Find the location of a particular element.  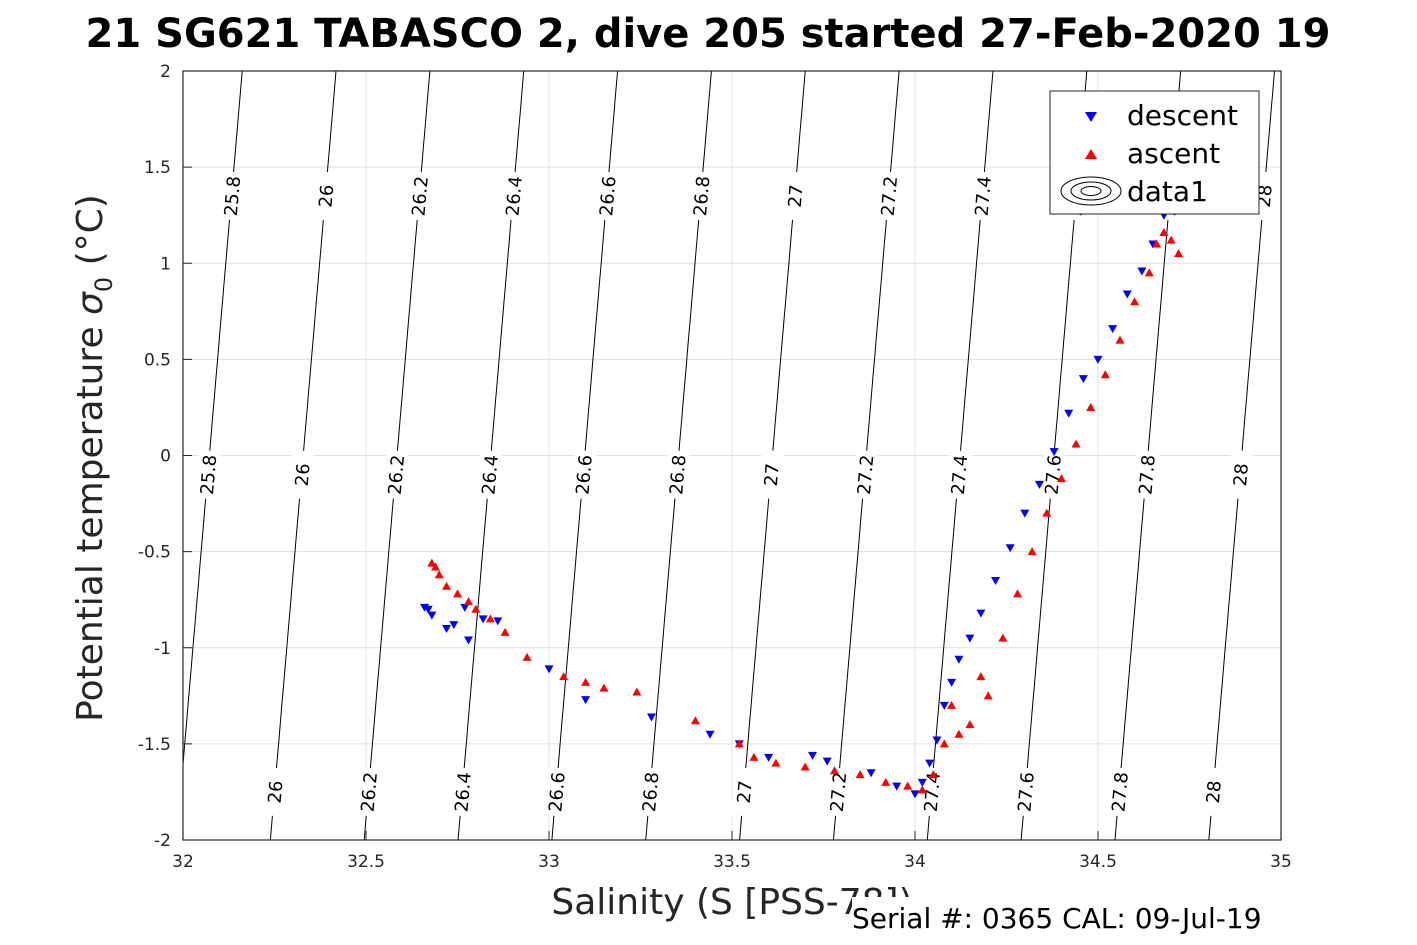

contour-label-text: 27.2 is located at coordinates (866, 475).